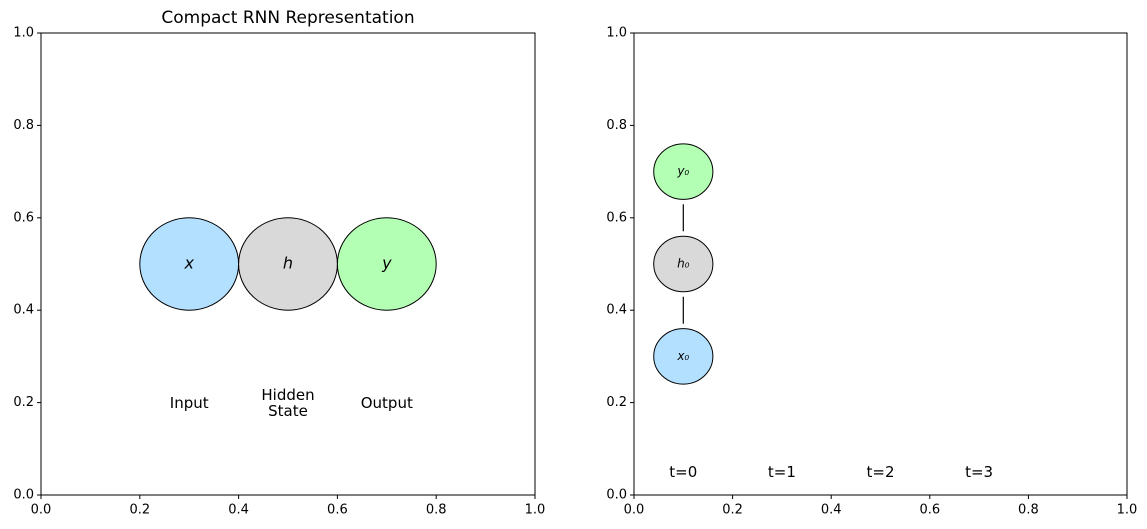 This screenshot has width=1147, height=529. I want to click on annotation: t=0, so click(683, 471).